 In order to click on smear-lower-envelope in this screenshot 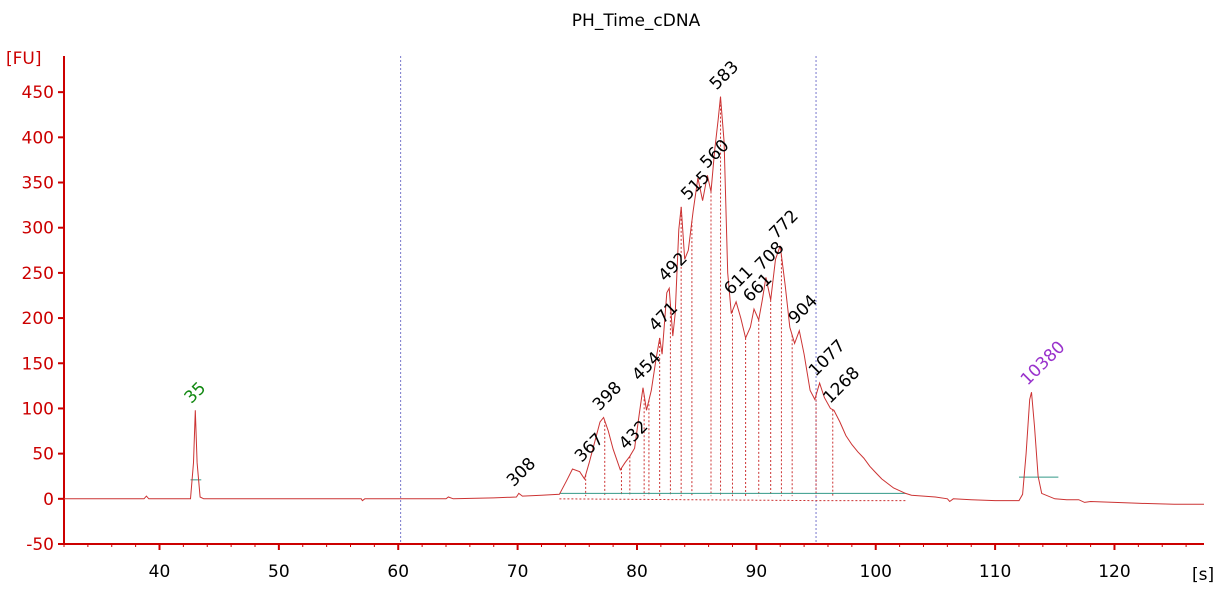, I will do `click(732, 500)`.